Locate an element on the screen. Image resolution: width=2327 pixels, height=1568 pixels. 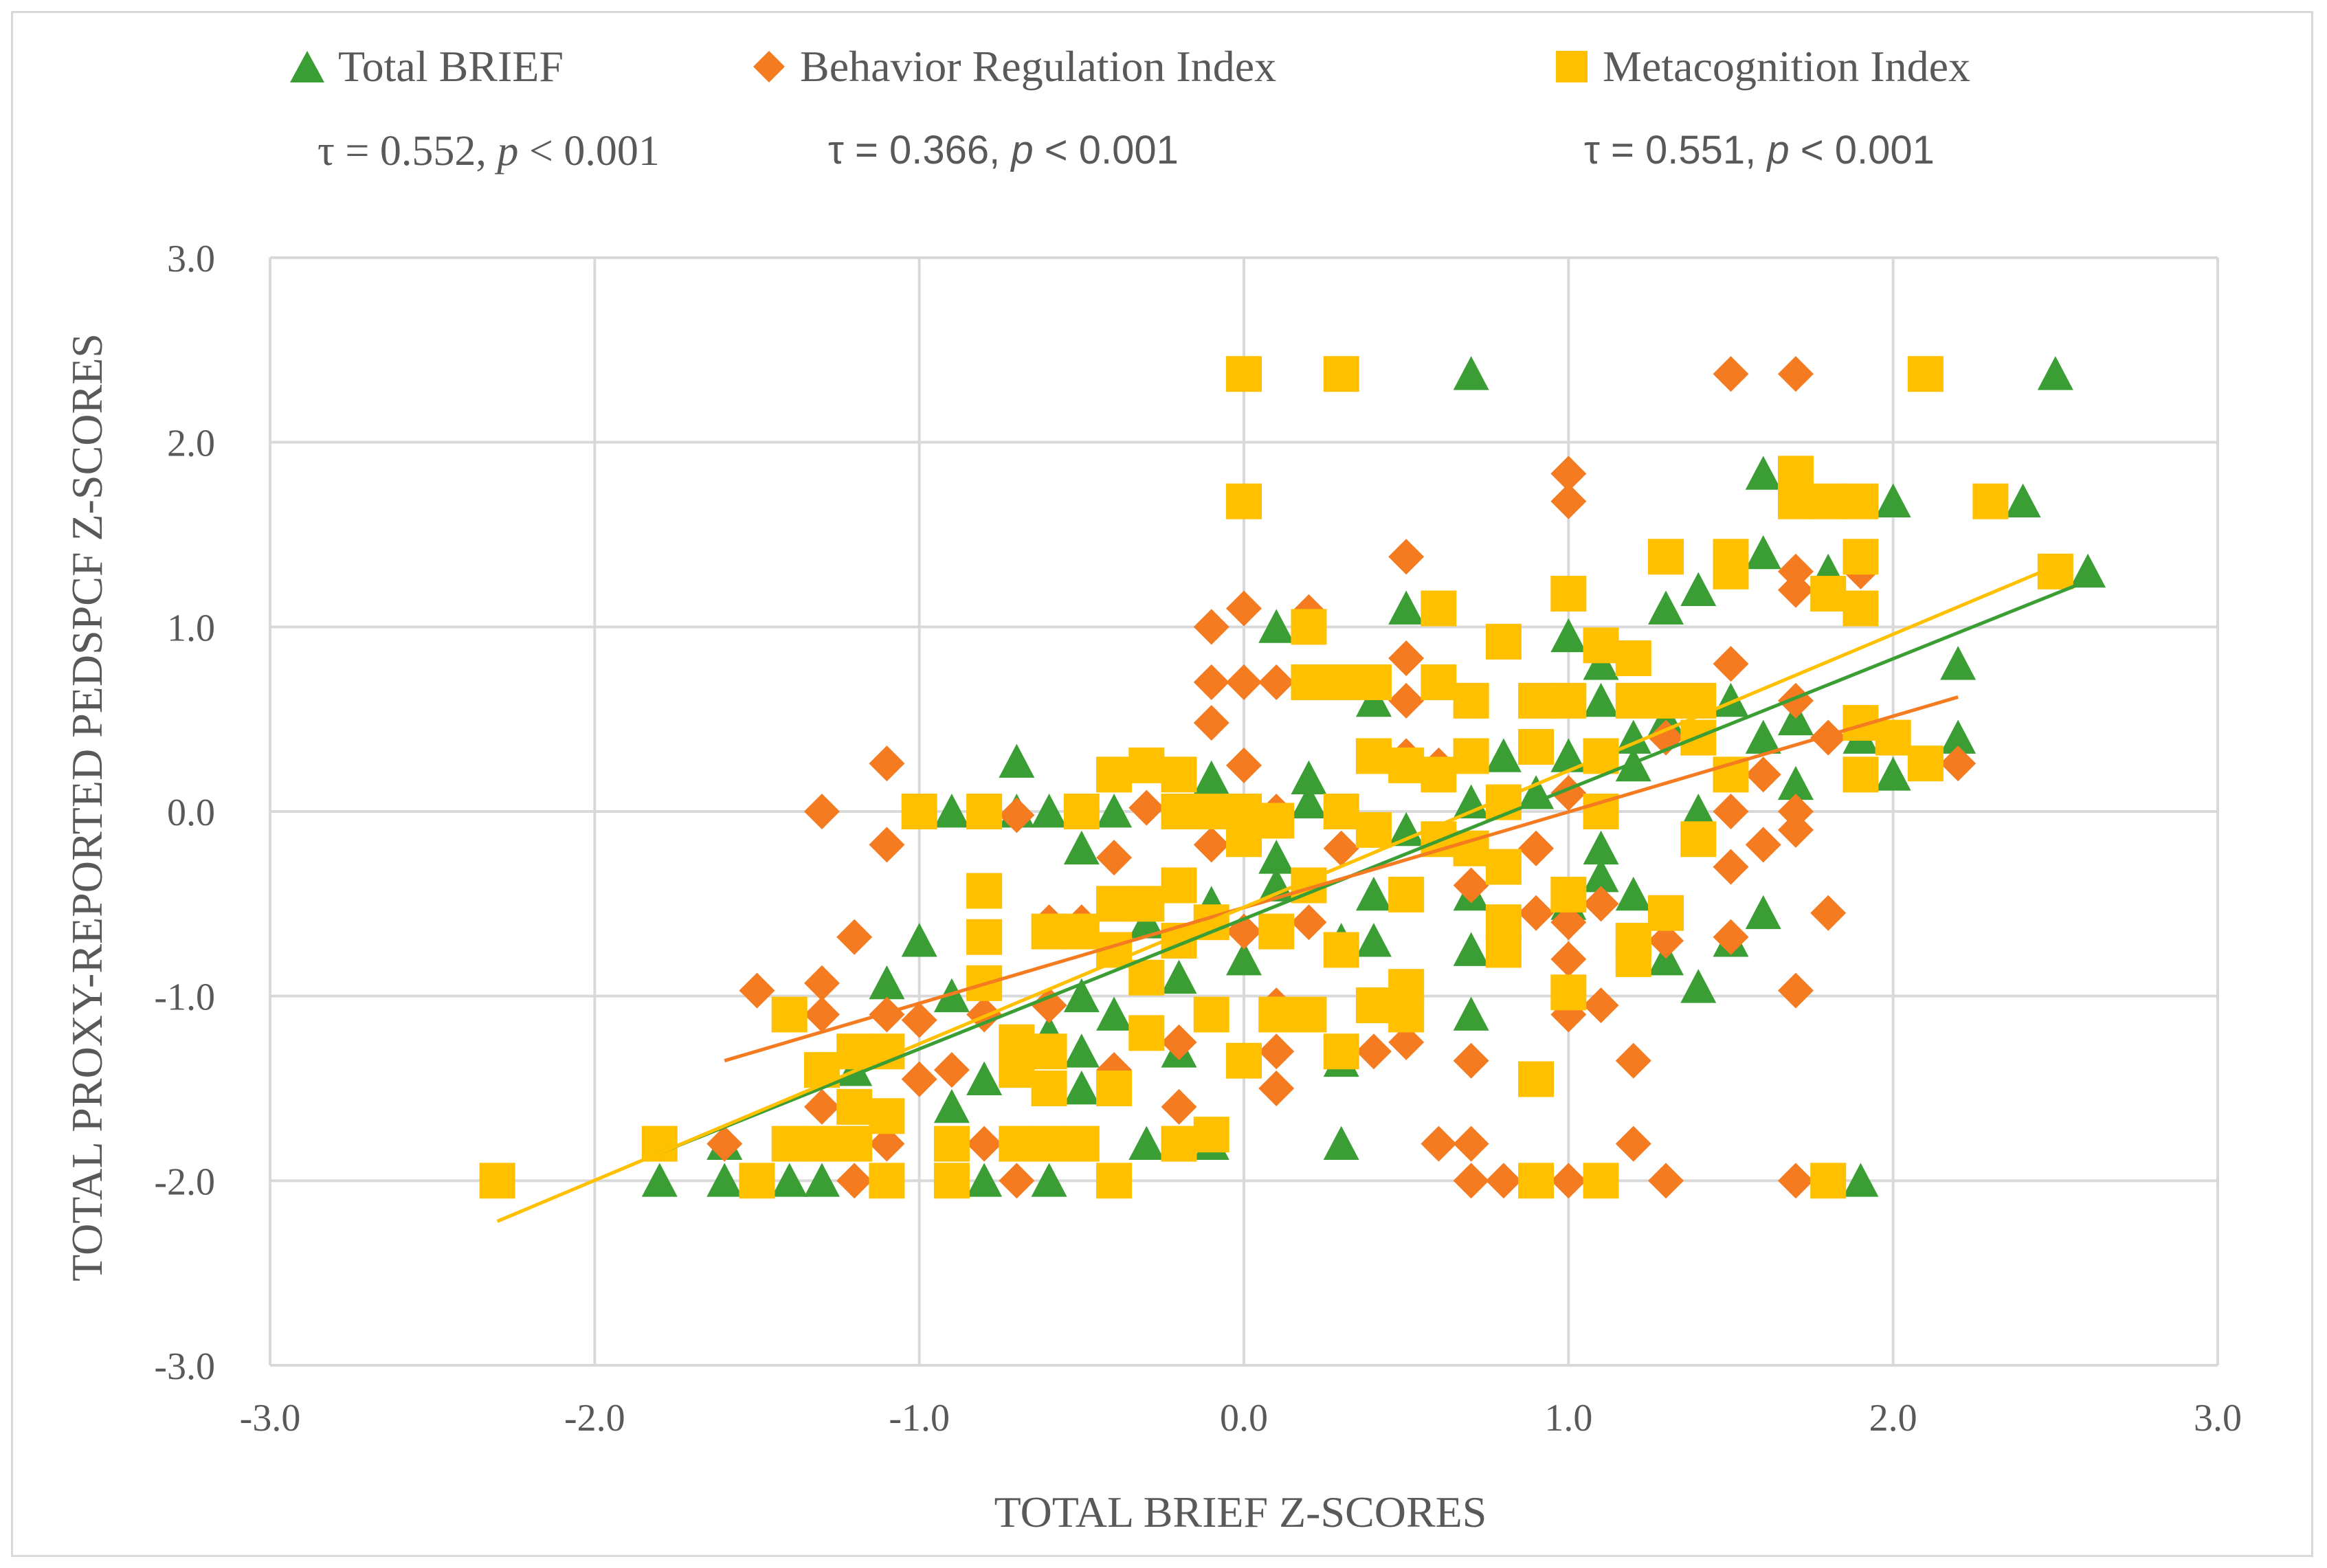
y-axis-title: TOTAL PROXY-REPORTED PEDSPCF Z-SCORES is located at coordinates (87, 807).